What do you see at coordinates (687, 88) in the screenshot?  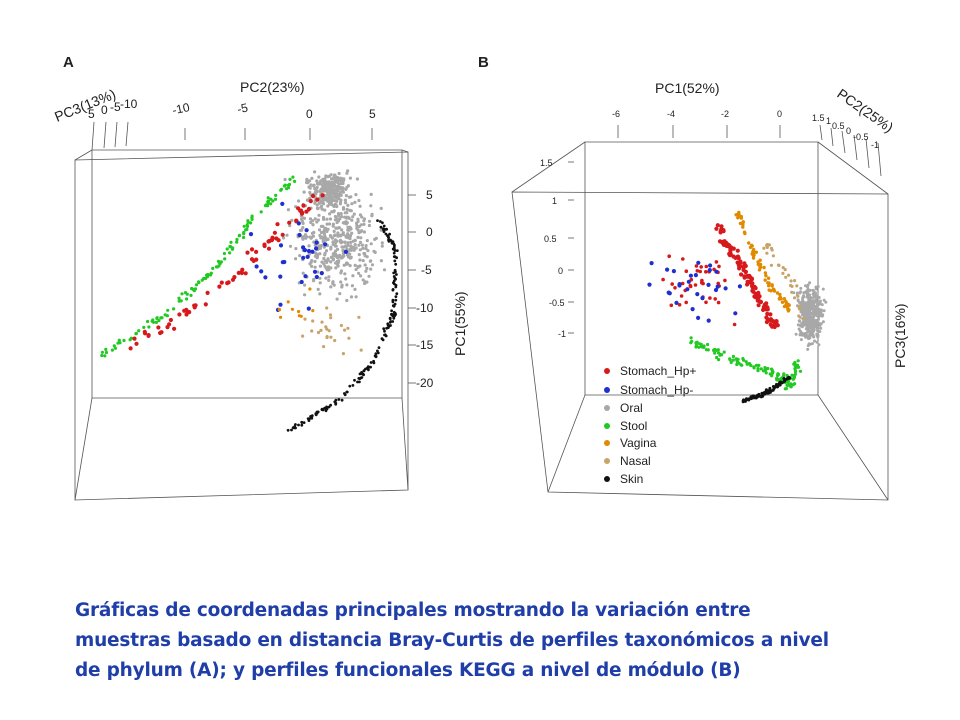 I see `panel-b-x-title: PC1(52%)` at bounding box center [687, 88].